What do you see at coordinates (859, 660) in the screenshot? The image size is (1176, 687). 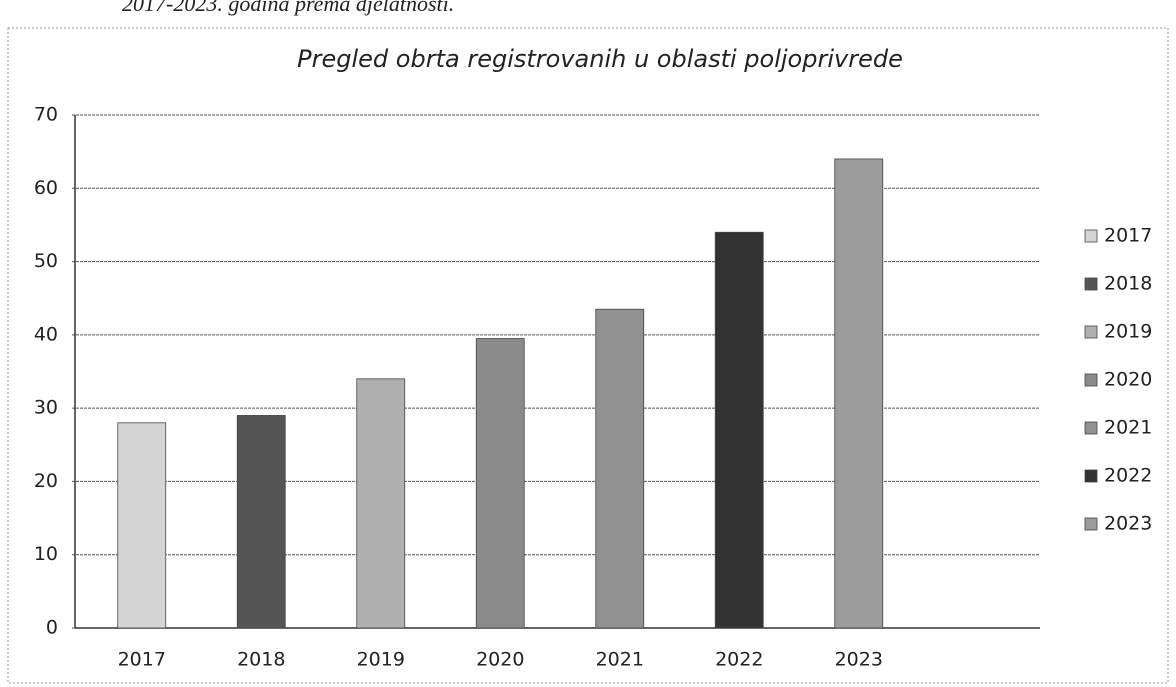 I see `x-tick-label: 2023` at bounding box center [859, 660].